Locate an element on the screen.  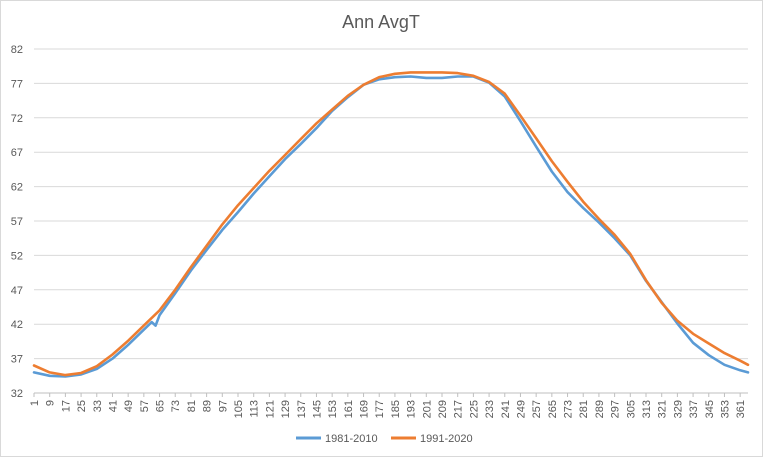
x-tick-label: 305 is located at coordinates (631, 409).